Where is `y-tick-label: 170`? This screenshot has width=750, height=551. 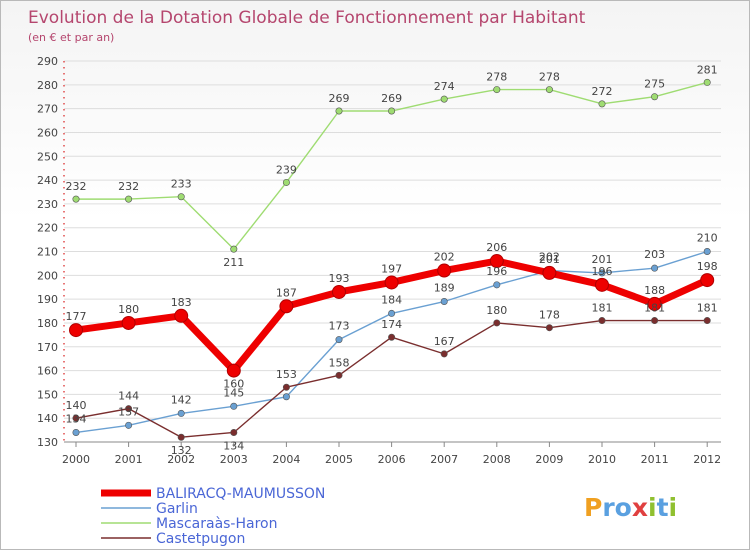
y-tick-label: 170 is located at coordinates (47, 347).